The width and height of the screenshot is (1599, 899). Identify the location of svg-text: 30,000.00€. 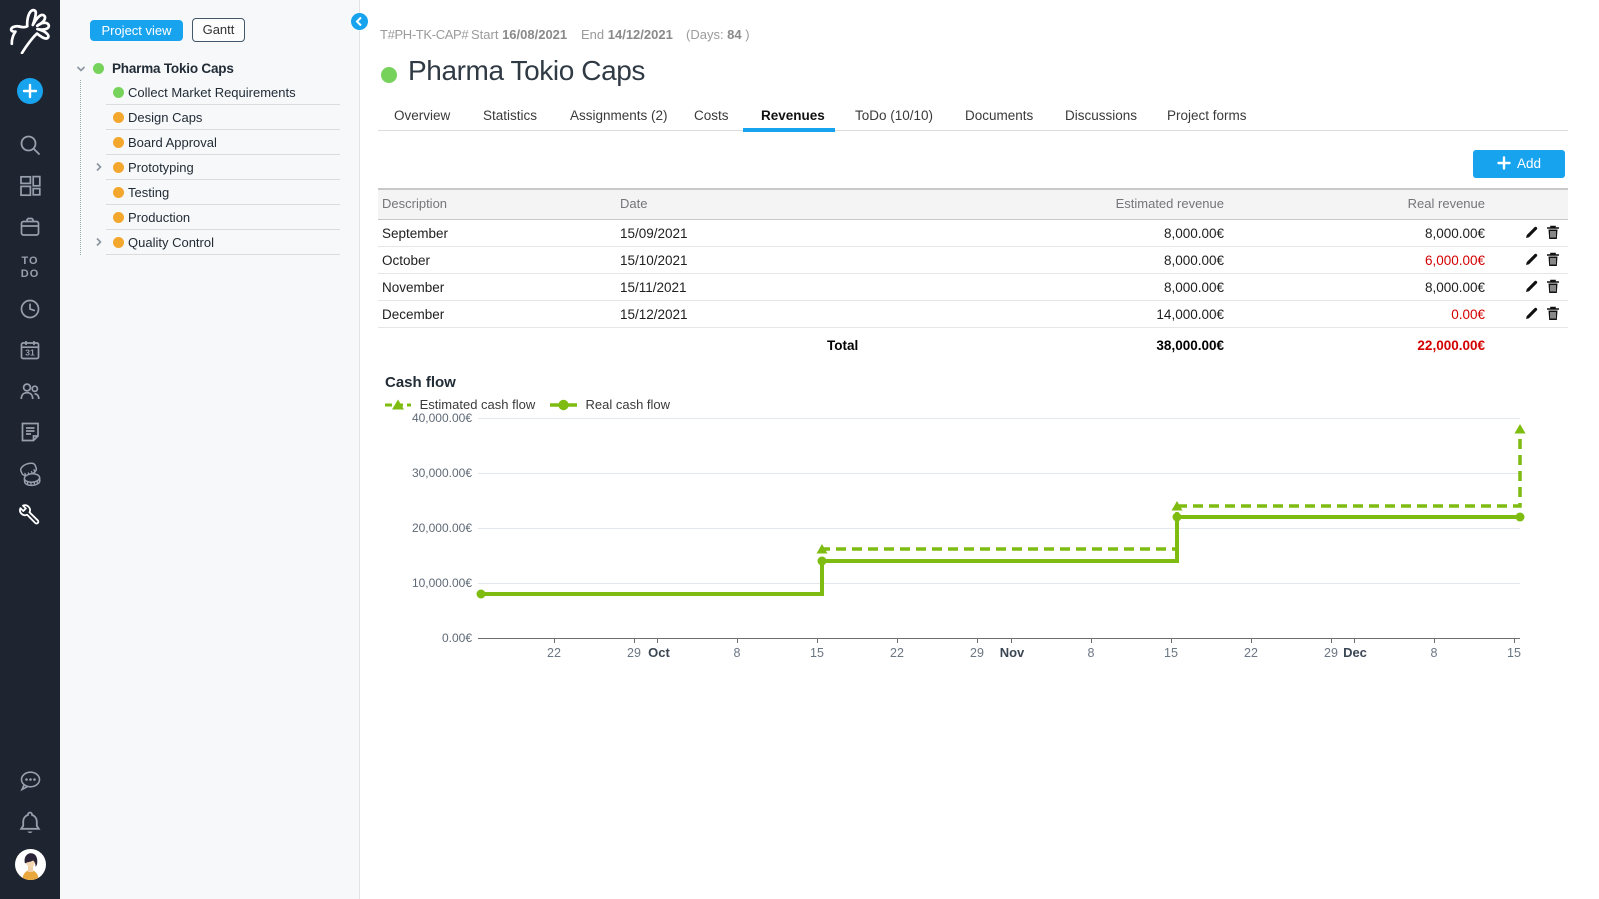
(442, 473).